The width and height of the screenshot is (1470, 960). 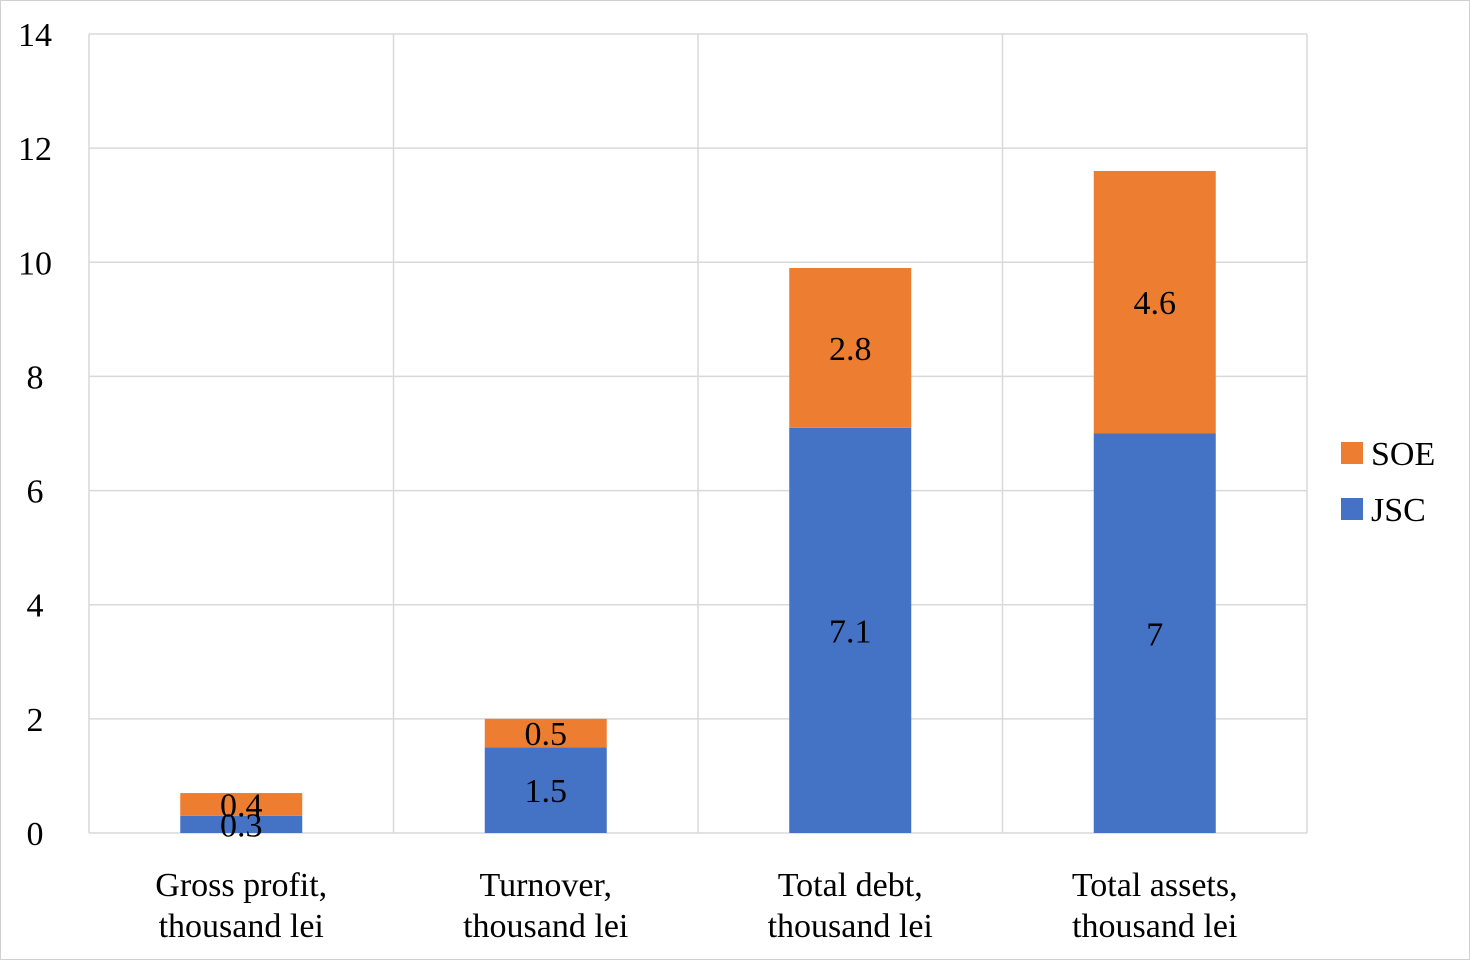 What do you see at coordinates (545, 906) in the screenshot?
I see `x-tick-label: Turnover, thousand lei` at bounding box center [545, 906].